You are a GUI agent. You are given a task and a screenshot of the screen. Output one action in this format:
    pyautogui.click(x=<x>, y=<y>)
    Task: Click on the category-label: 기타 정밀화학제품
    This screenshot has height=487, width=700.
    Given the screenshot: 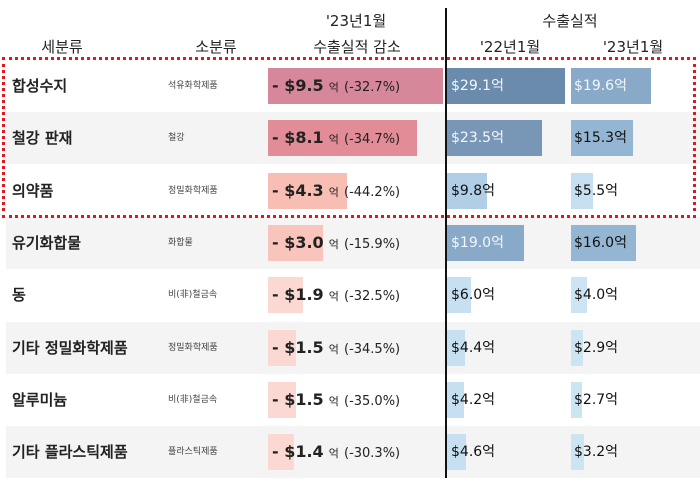 What is the action you would take?
    pyautogui.click(x=70, y=347)
    